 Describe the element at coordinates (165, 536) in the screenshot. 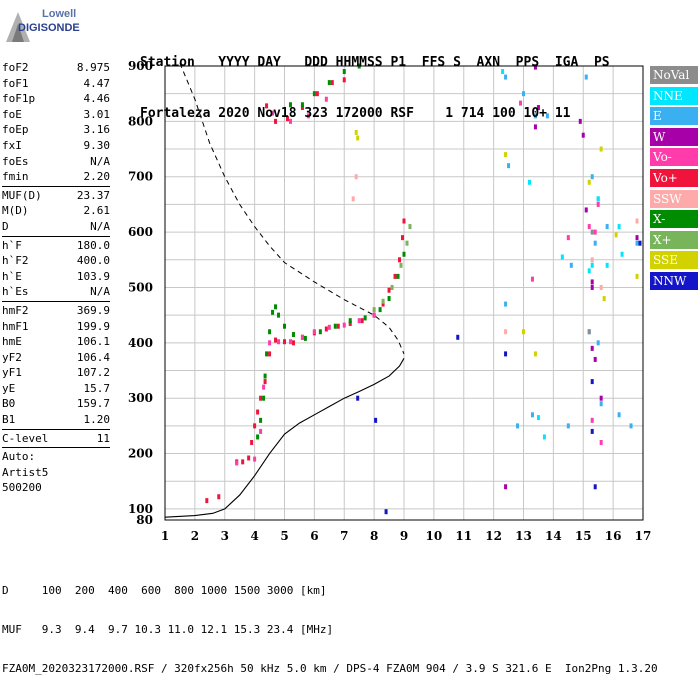

I see `x-tick-label: 1` at that location.